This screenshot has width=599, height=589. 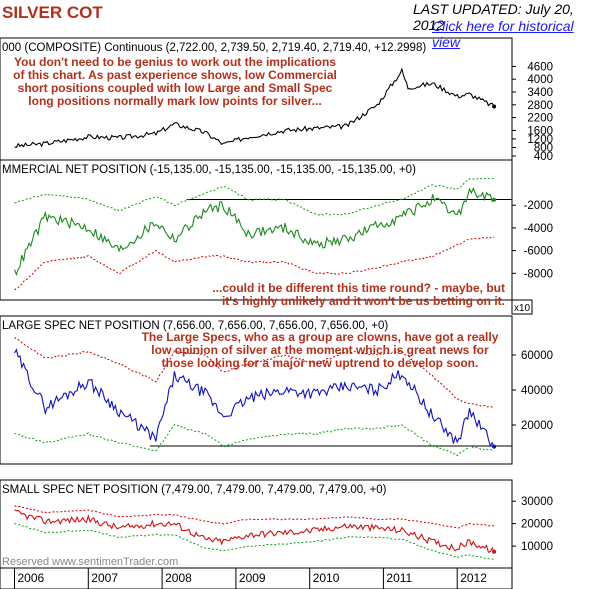 I want to click on y-tick-label: -8000, so click(x=538, y=274).